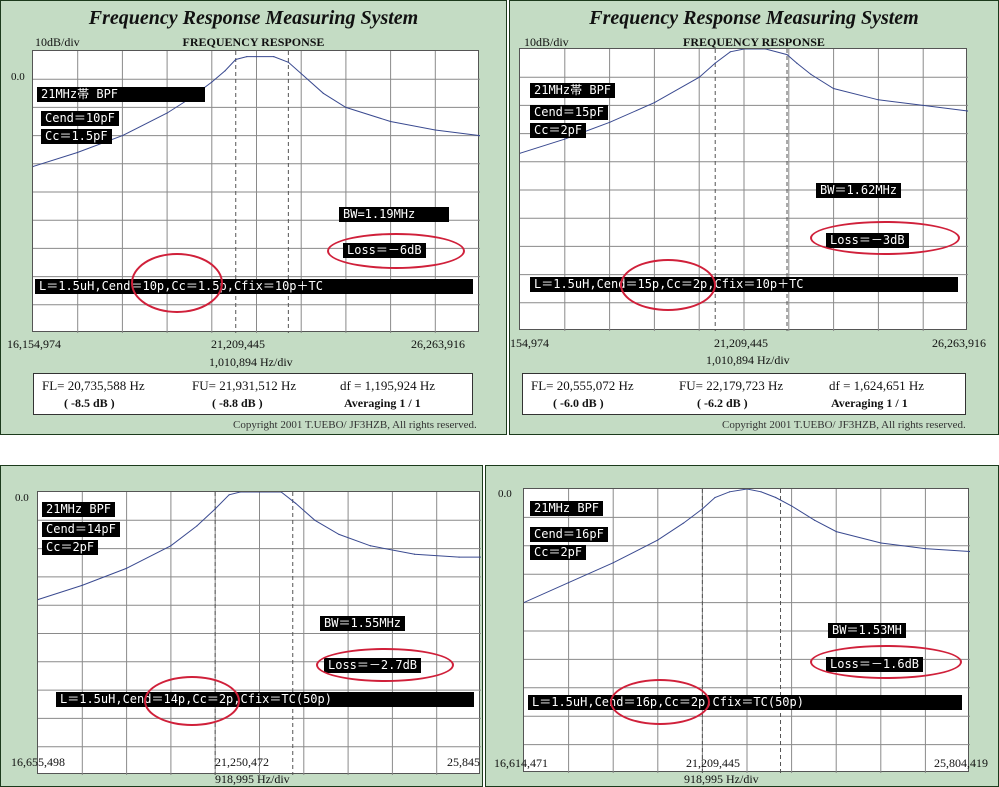 This screenshot has height=787, width=999. I want to click on label-cc: Cc＝1.5pF, so click(76, 136).